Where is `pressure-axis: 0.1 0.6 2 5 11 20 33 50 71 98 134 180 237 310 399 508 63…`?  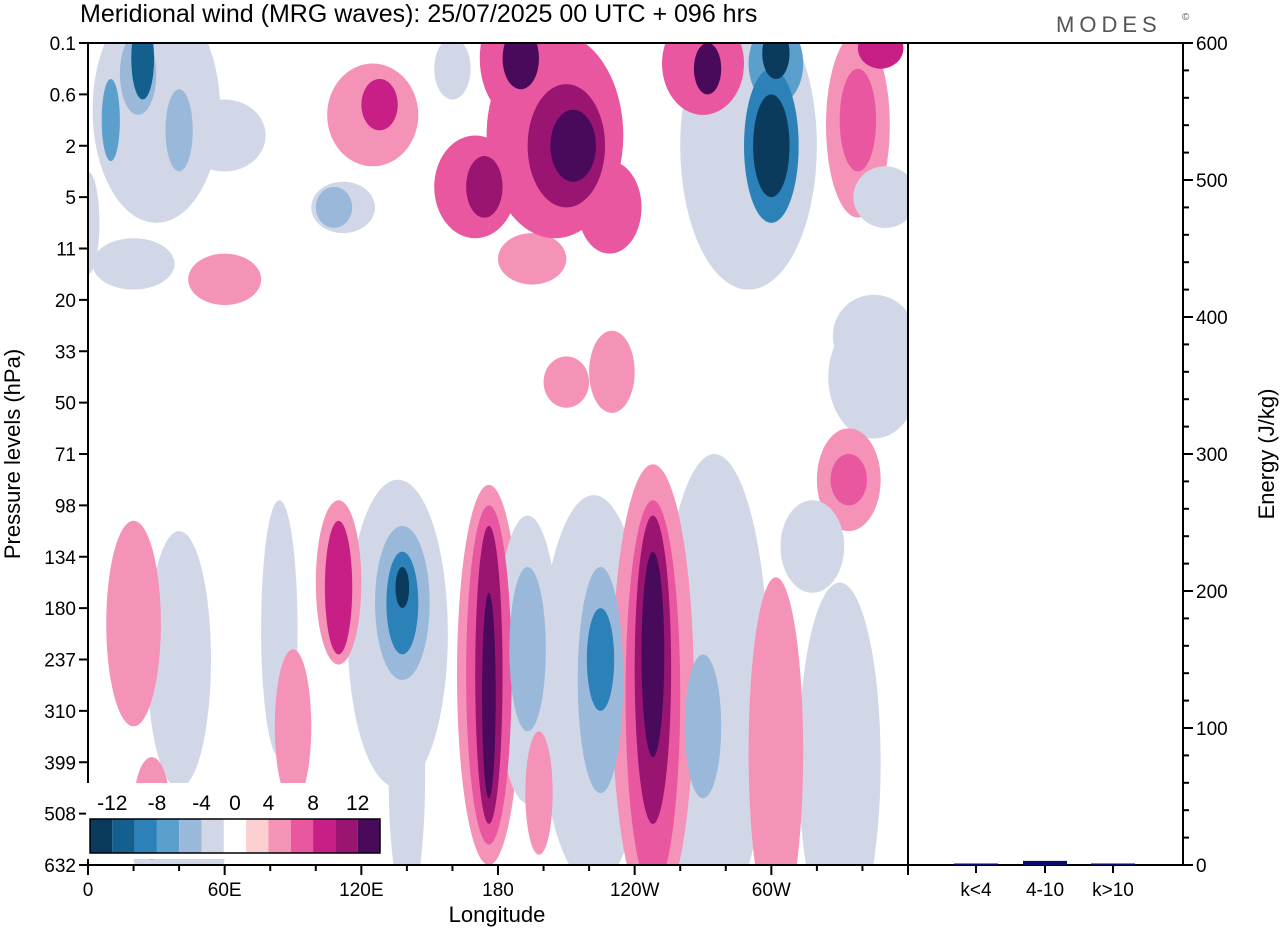 pressure-axis: 0.1 0.6 2 5 11 20 33 50 71 98 134 180 237 310 399 508 63… is located at coordinates (66, 455).